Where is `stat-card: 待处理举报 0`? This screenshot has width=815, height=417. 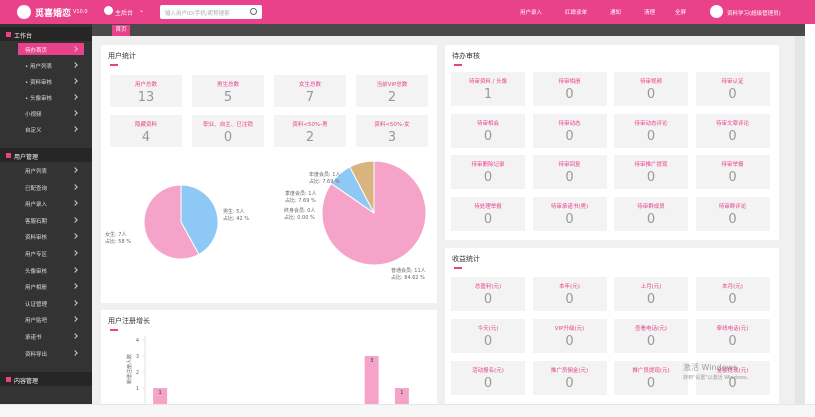 stat-card: 待处理举报 0 is located at coordinates (488, 213).